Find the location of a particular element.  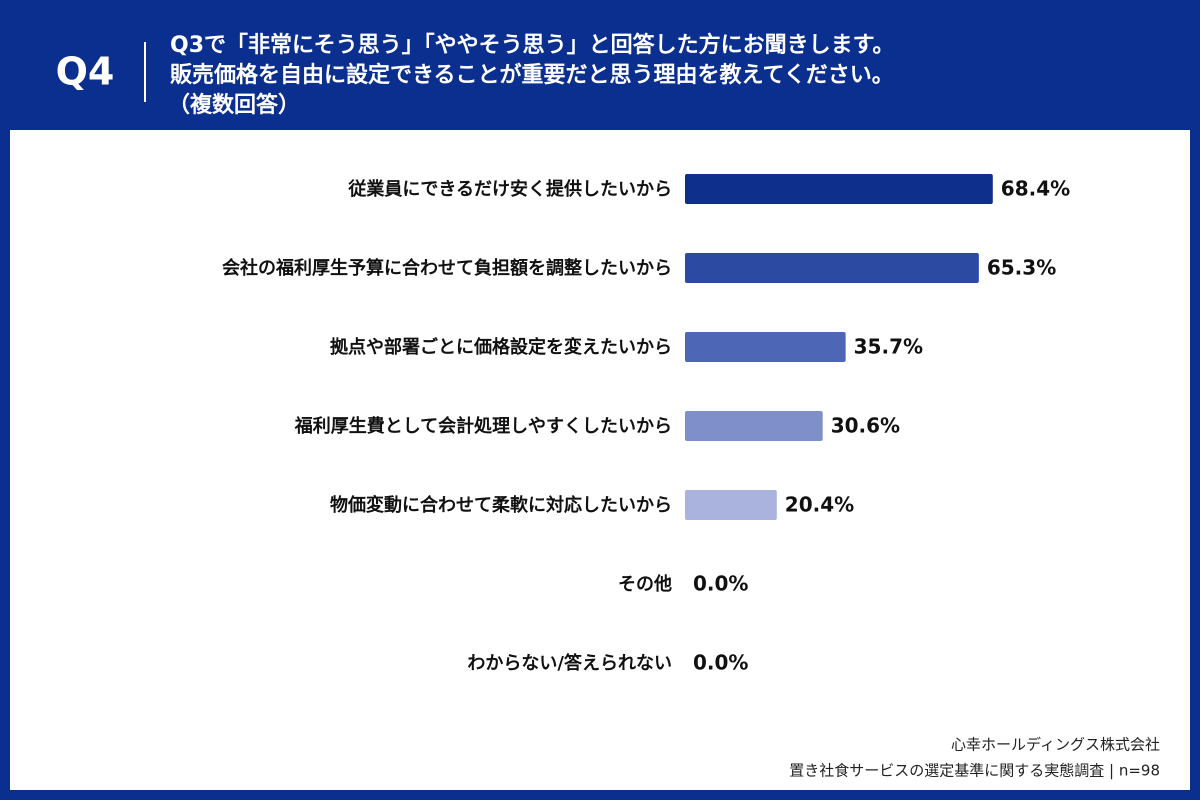

category-label: 会社の福利厚生予算に合わせて負担額を調整したいから is located at coordinates (447, 268).